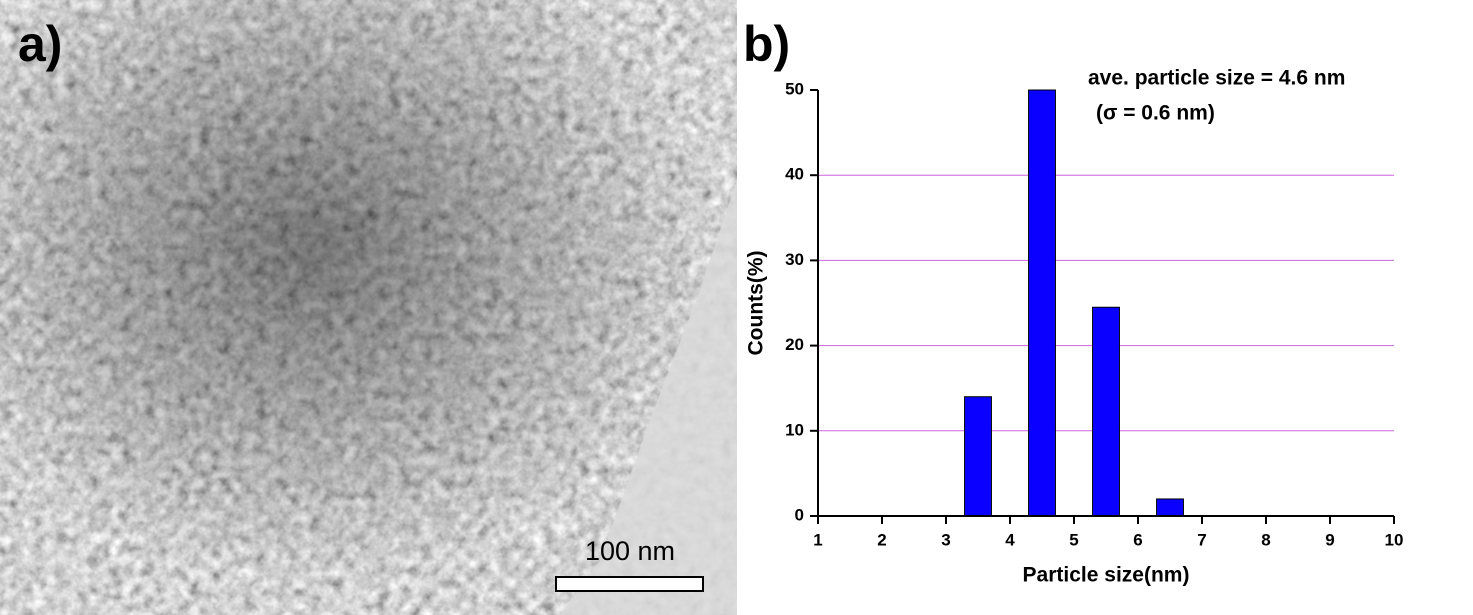 The image size is (1473, 615). Describe the element at coordinates (794, 174) in the screenshot. I see `y-tick-label: 40` at that location.